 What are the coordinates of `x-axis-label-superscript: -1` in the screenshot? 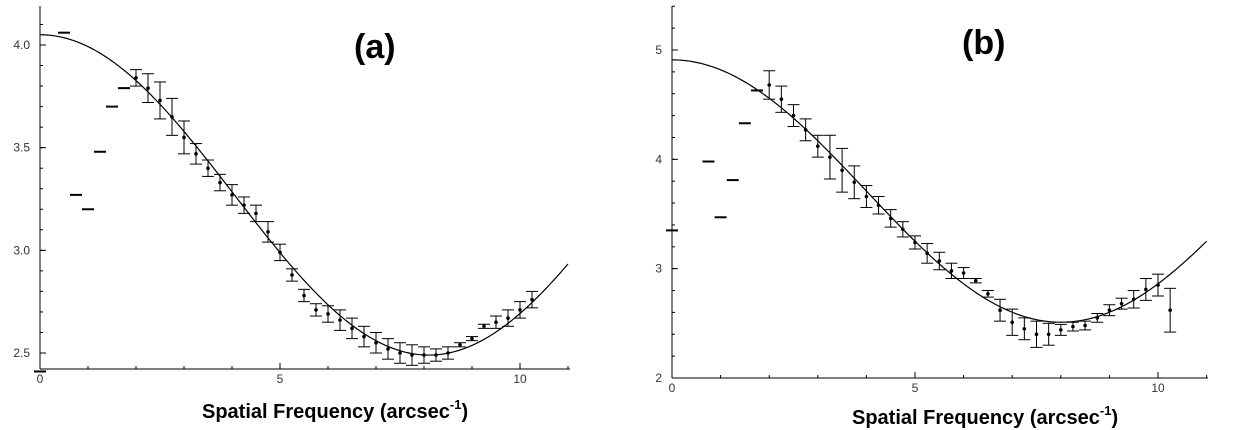 It's located at (456, 404).